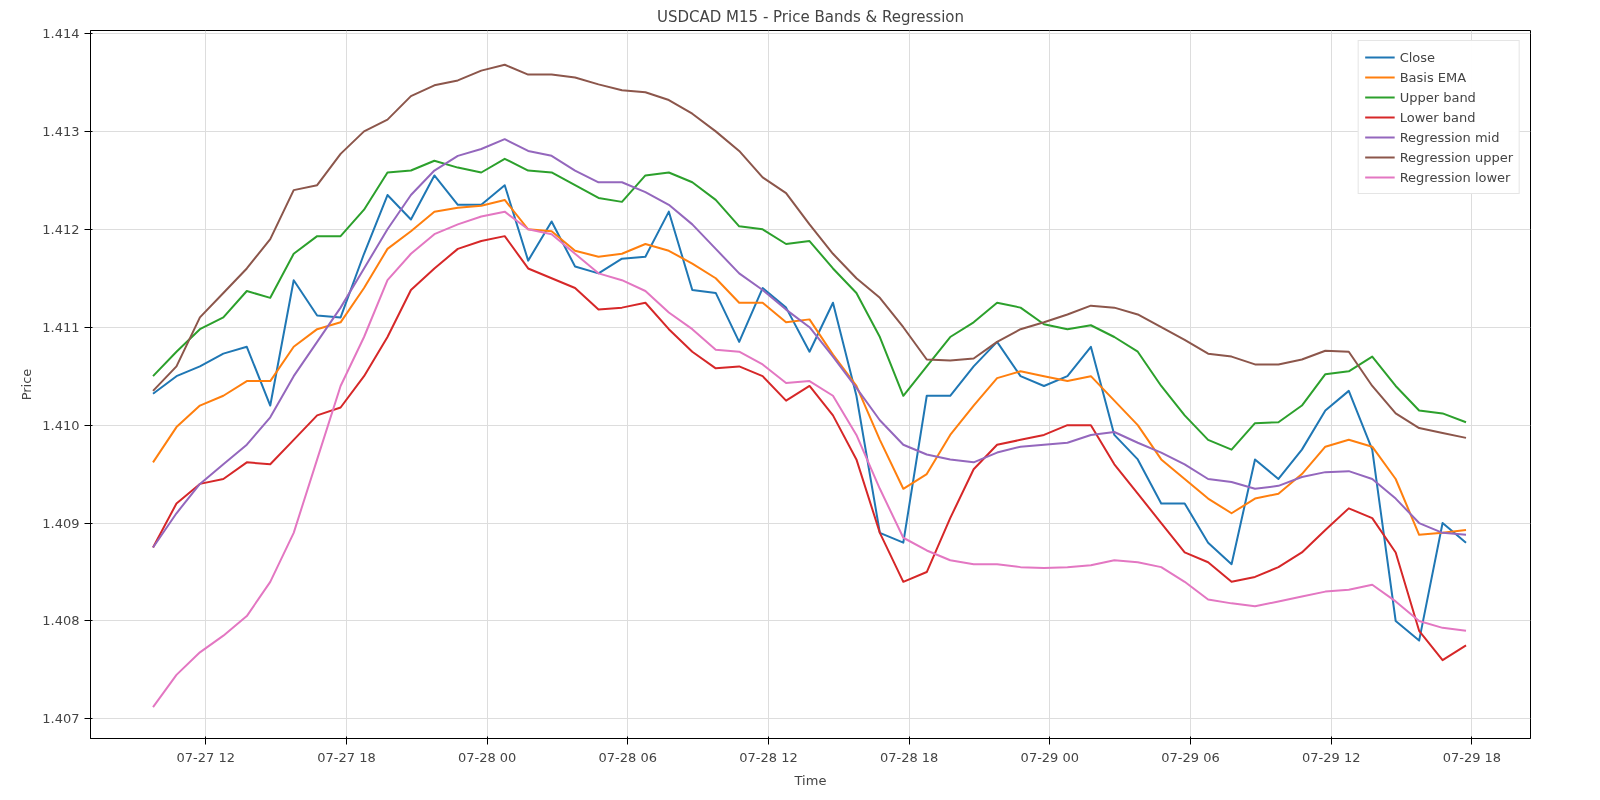  What do you see at coordinates (27, 384) in the screenshot?
I see `y-axis-title: Price` at bounding box center [27, 384].